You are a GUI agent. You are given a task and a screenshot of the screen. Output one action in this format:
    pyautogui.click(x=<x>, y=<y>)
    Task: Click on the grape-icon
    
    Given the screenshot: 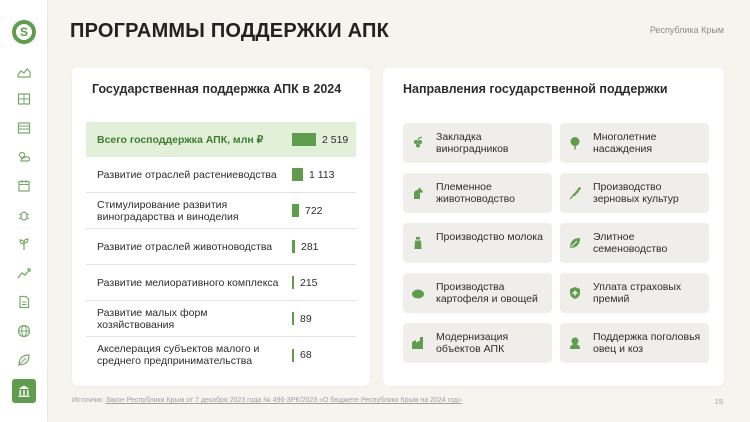 What is the action you would take?
    pyautogui.click(x=418, y=142)
    